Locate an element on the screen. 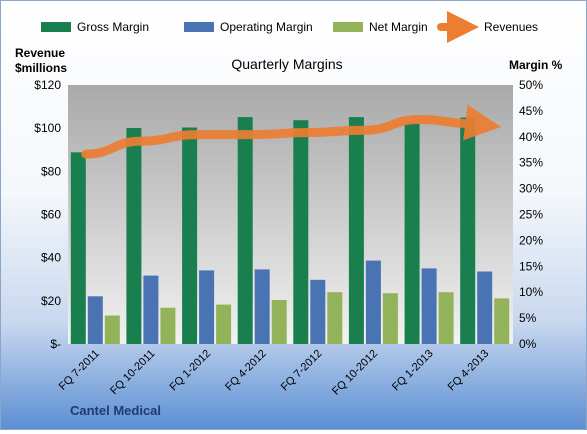 The width and height of the screenshot is (587, 434). right-tick-label: 50% is located at coordinates (531, 85).